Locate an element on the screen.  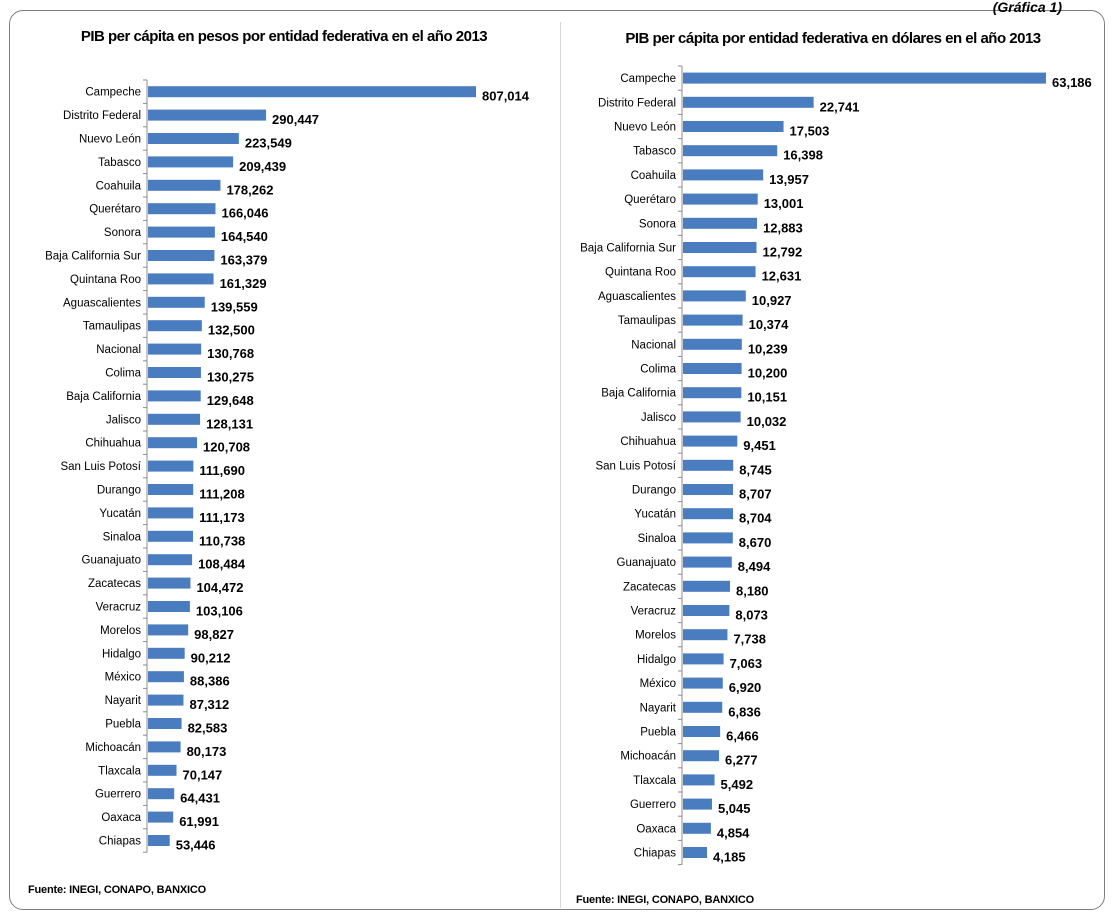
data-label: 8,494 is located at coordinates (754, 566).